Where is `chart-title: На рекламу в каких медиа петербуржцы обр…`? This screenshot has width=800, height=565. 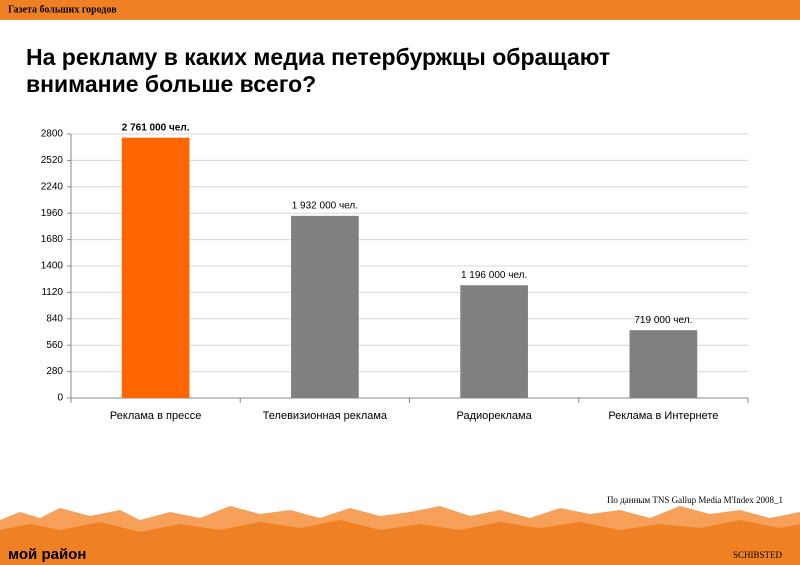 chart-title: На рекламу в каких медиа петербуржцы обр… is located at coordinates (318, 70).